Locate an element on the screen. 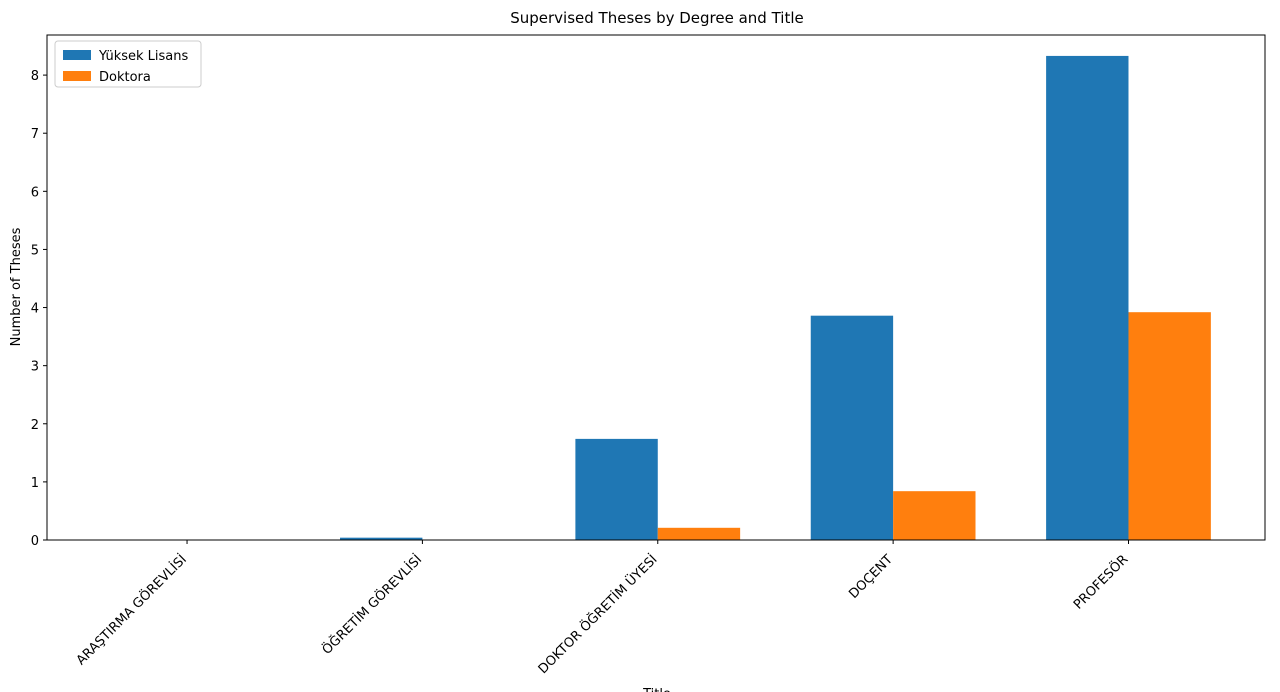  chart-title: Supervised Theses by Degree and Title is located at coordinates (657, 18).